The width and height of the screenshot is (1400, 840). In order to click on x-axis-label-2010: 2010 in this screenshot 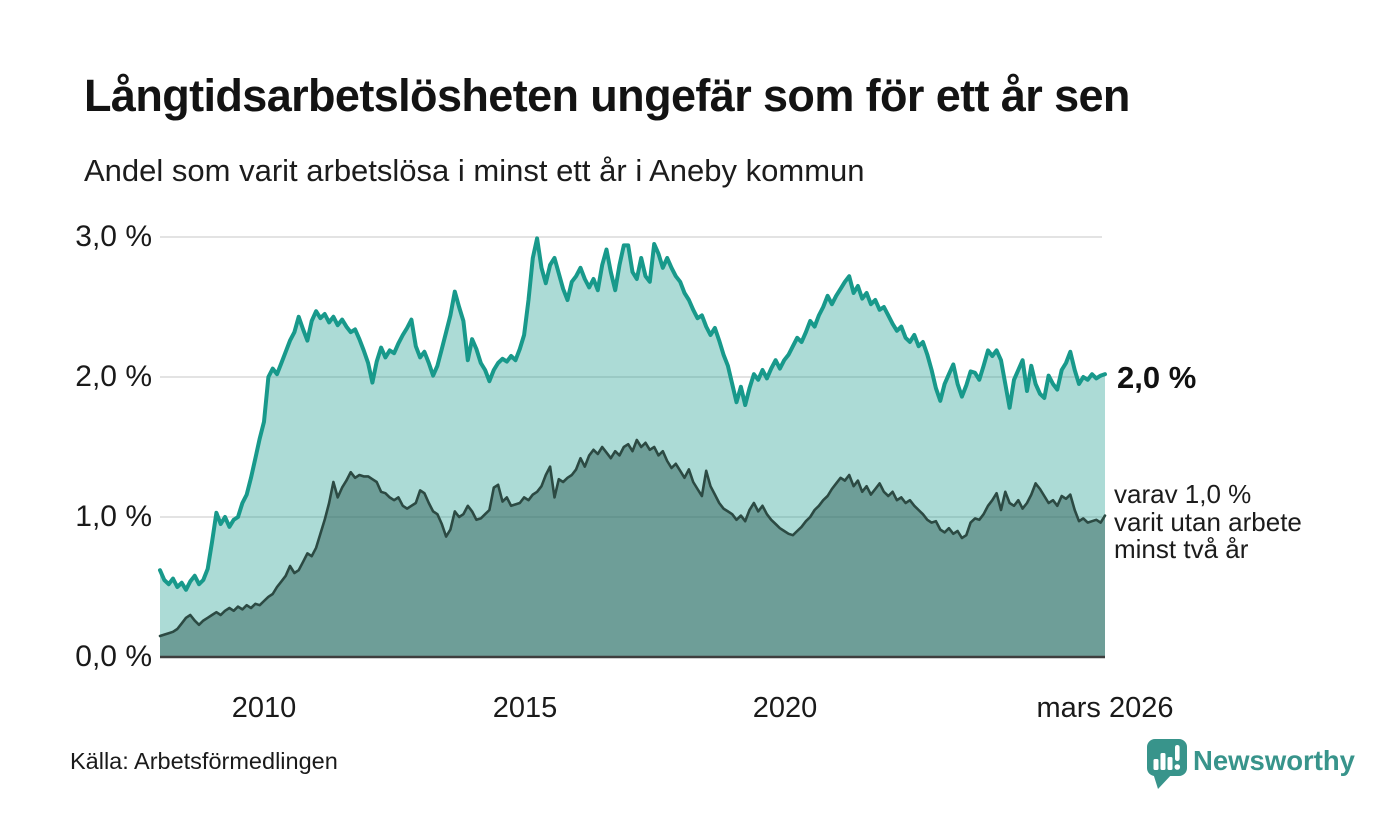, I will do `click(264, 708)`.